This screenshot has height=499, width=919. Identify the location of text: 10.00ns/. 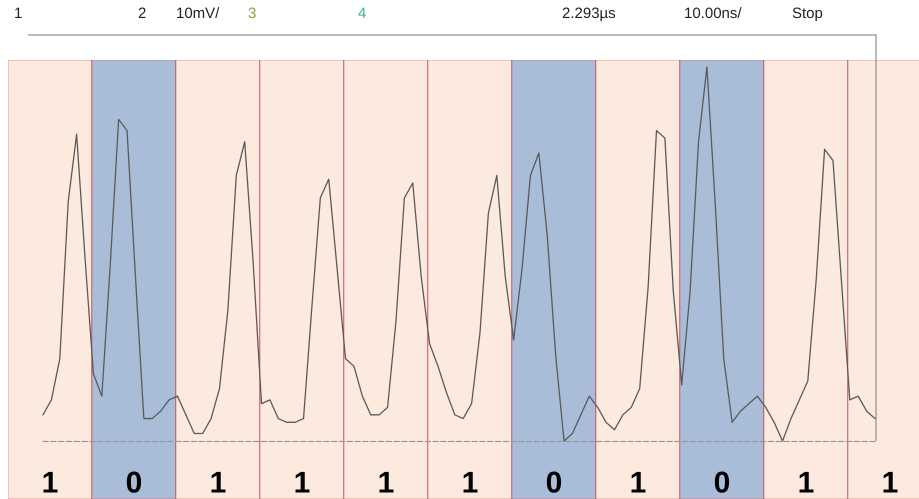
(713, 13).